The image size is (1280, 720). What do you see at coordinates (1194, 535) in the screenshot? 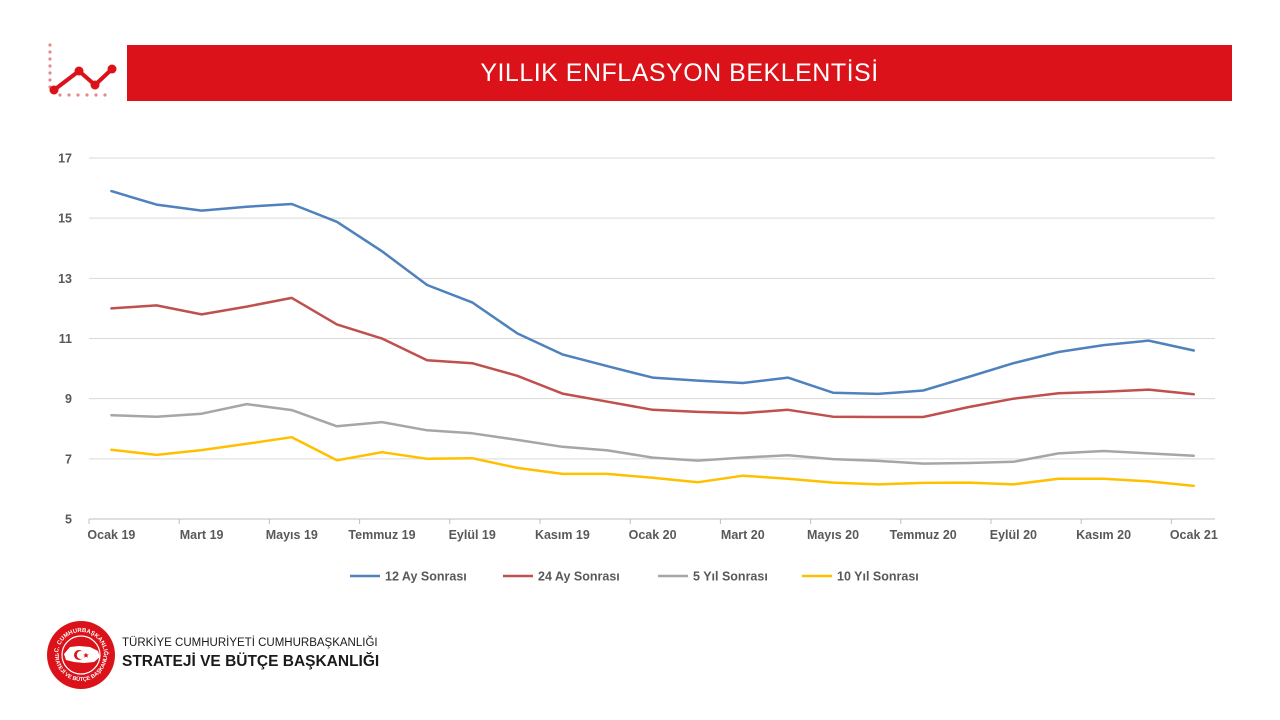
I see `x-tick-label: Ocak 21` at bounding box center [1194, 535].